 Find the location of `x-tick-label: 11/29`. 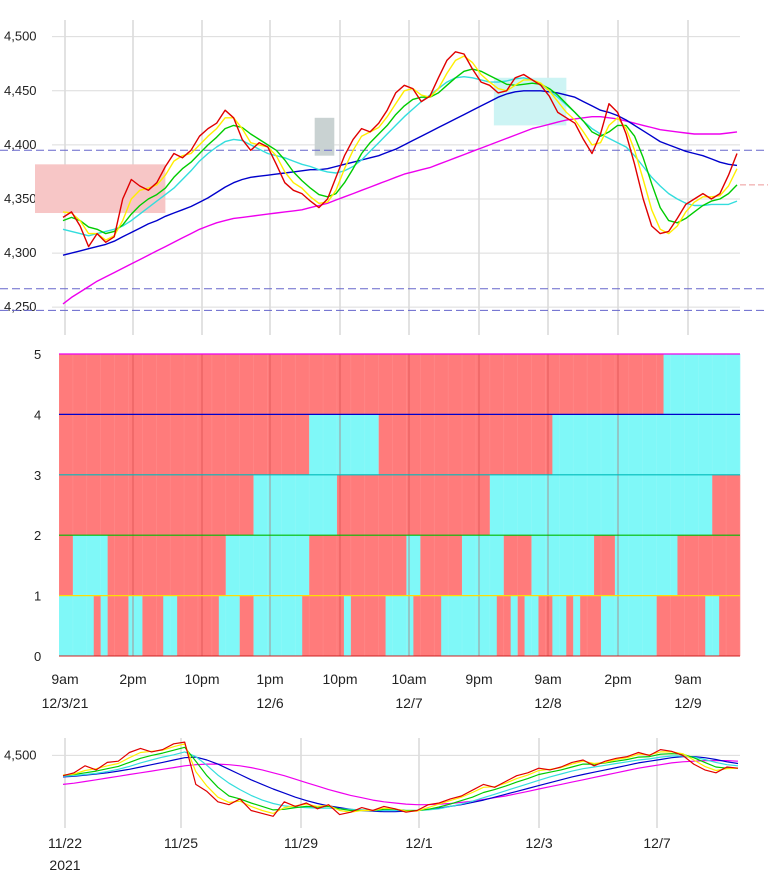

x-tick-label: 11/29 is located at coordinates (301, 843).